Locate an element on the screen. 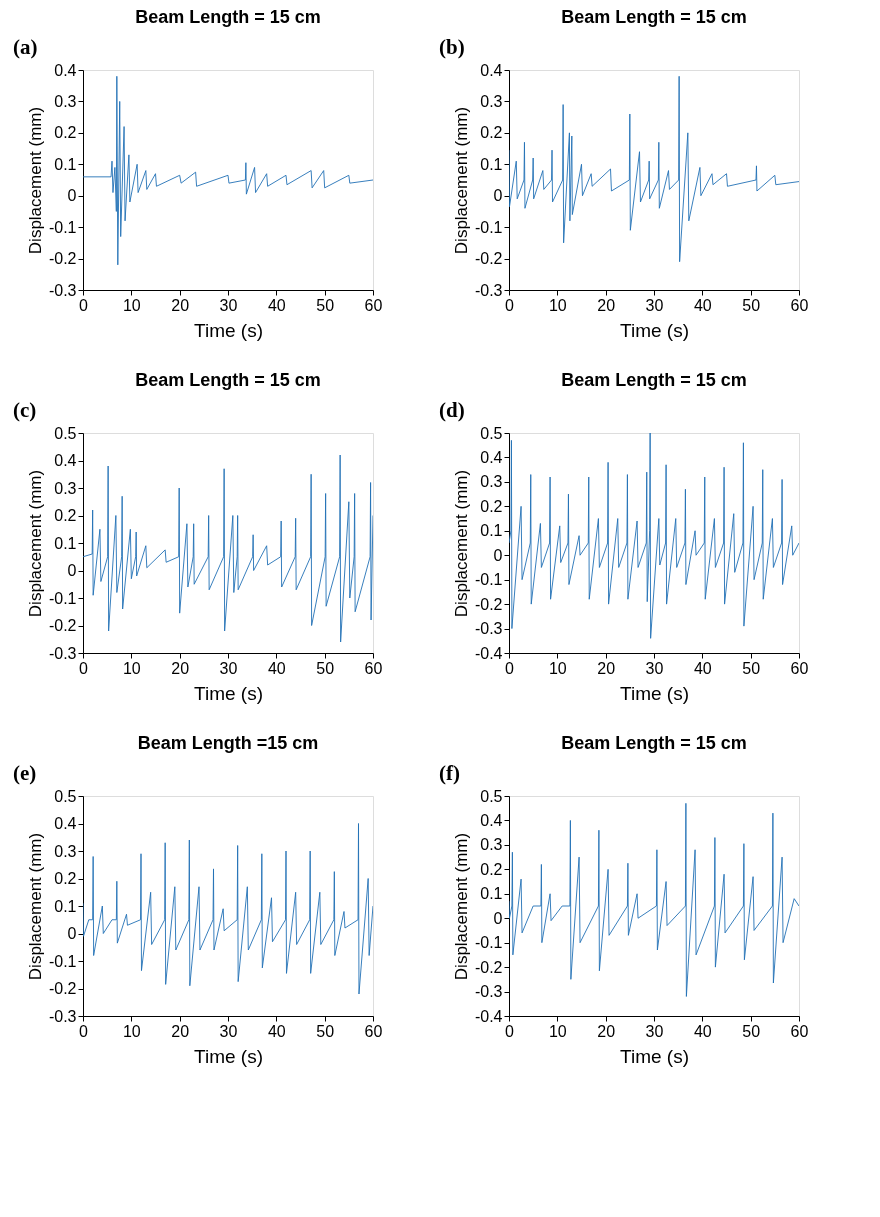 Image resolution: width=880 pixels, height=1217 pixels. text: (a) is located at coordinates (25, 47).